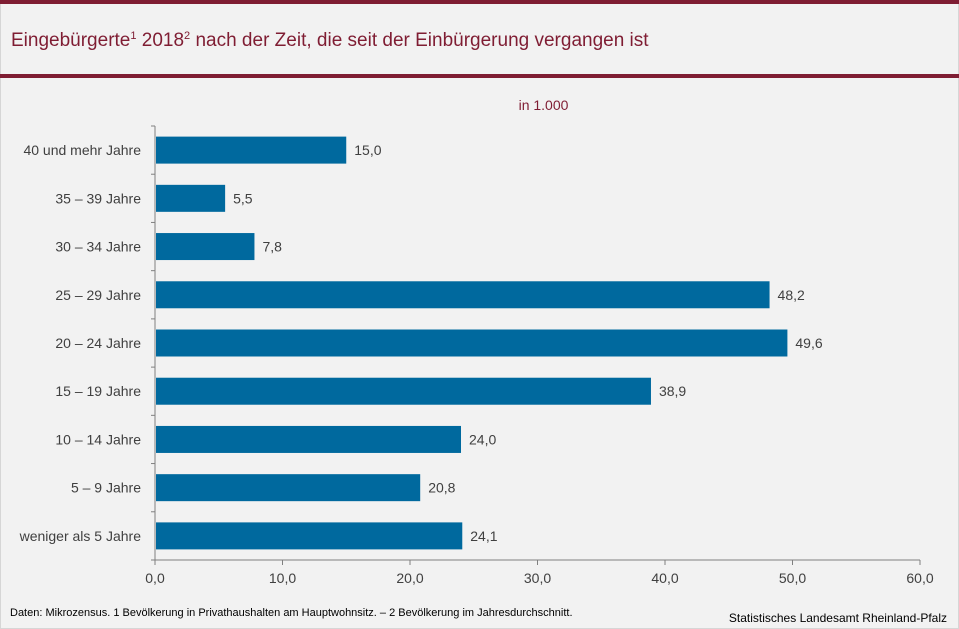 This screenshot has height=629, width=959. What do you see at coordinates (82, 150) in the screenshot?
I see `category-label: 40 und mehr Jahre` at bounding box center [82, 150].